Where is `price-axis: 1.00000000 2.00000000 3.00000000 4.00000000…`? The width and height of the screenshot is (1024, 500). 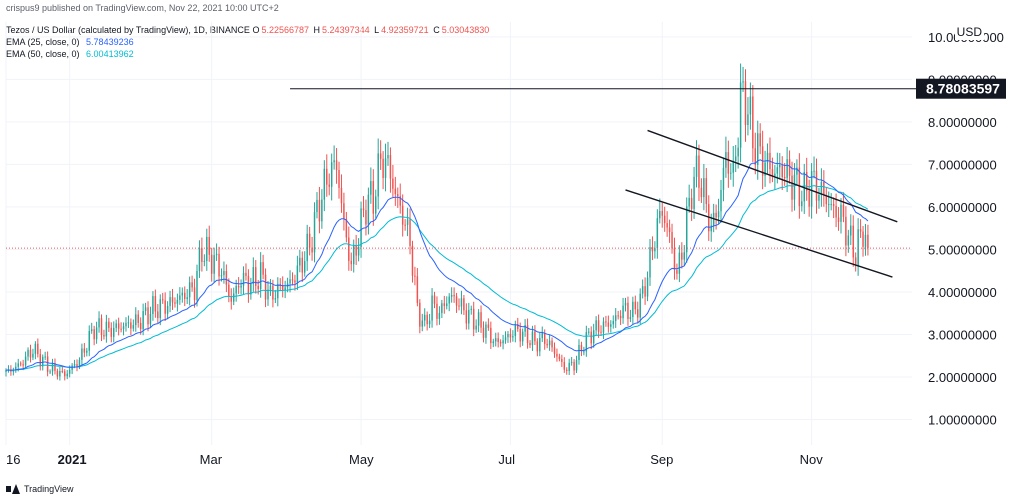 price-axis: 1.00000000 2.00000000 3.00000000 4.00000000… is located at coordinates (966, 229).